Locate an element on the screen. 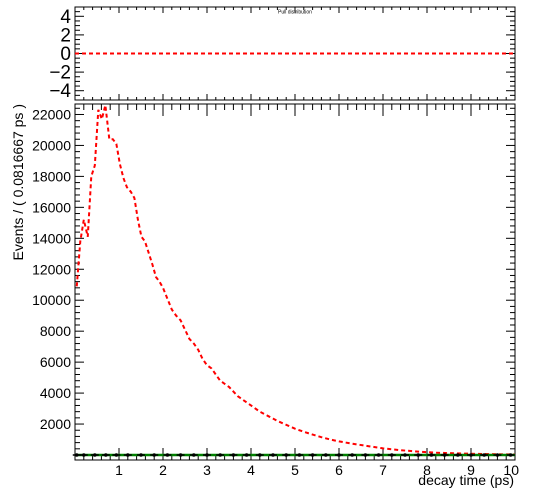 Image resolution: width=547 pixels, height=500 pixels. x-tick-label: 7 is located at coordinates (383, 470).